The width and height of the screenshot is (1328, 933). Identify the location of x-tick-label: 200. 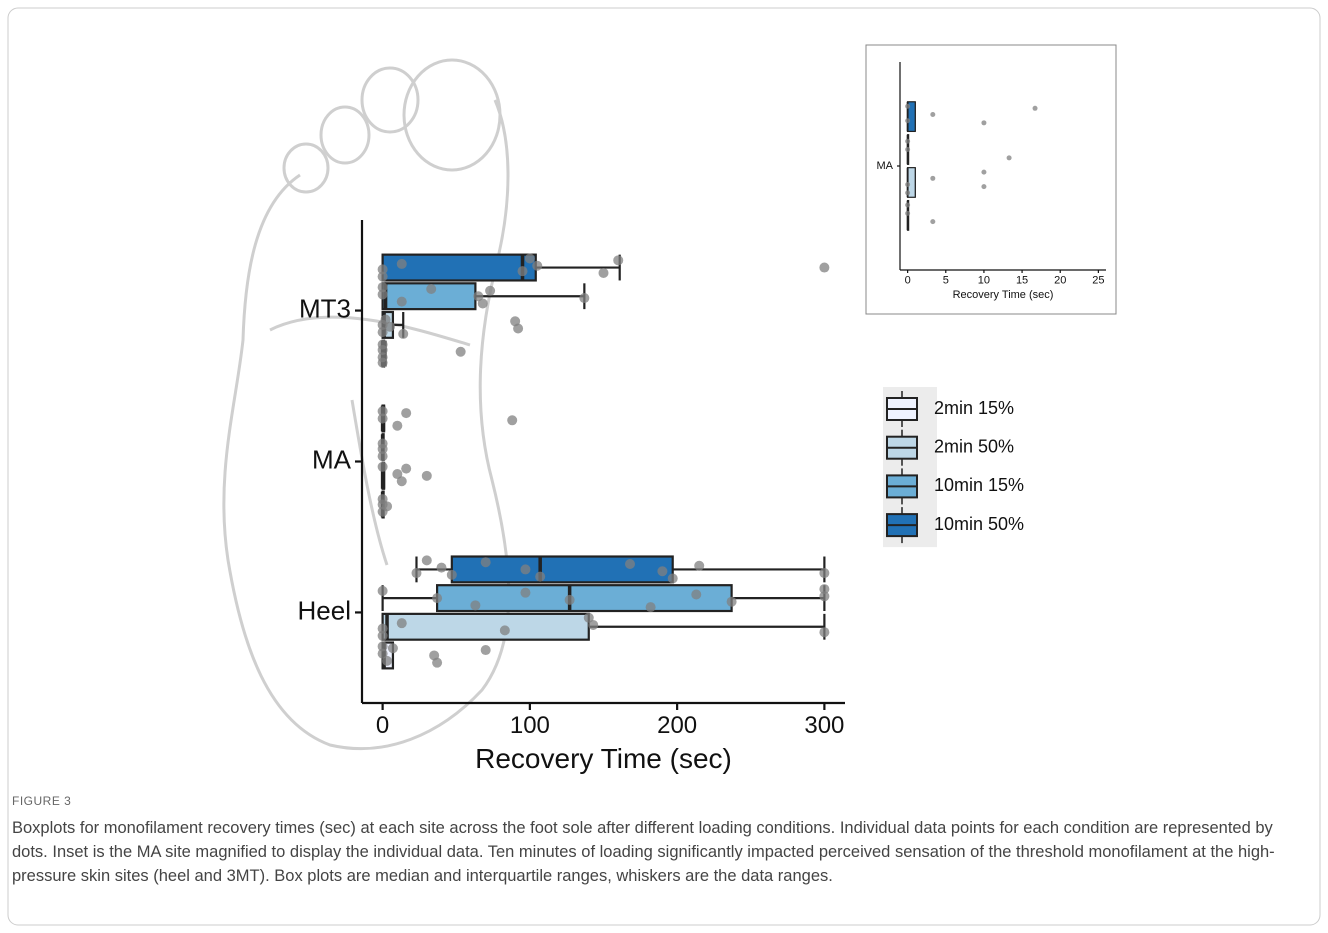
(677, 725).